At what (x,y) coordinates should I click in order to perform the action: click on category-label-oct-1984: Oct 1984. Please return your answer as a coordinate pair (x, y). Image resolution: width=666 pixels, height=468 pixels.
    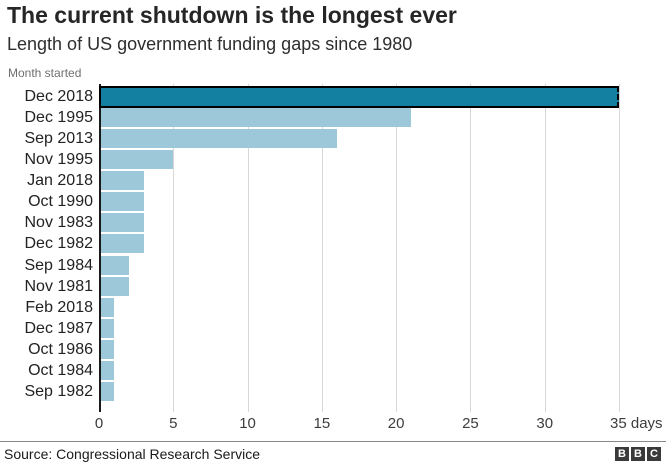
    Looking at the image, I should click on (60, 370).